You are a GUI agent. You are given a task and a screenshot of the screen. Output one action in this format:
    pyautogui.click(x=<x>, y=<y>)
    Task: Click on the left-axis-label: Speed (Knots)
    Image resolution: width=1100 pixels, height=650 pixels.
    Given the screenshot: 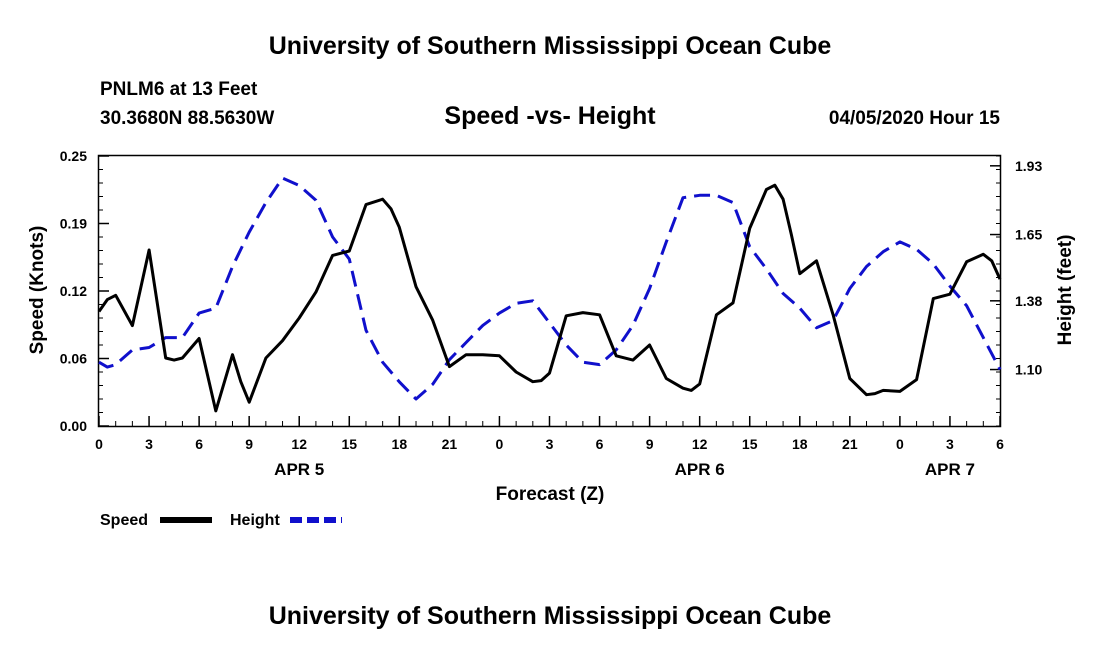 What is the action you would take?
    pyautogui.click(x=37, y=290)
    